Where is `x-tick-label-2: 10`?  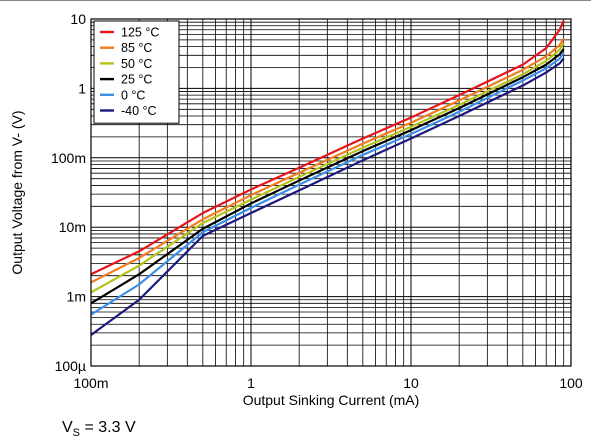 x-tick-label-2: 10 is located at coordinates (411, 383).